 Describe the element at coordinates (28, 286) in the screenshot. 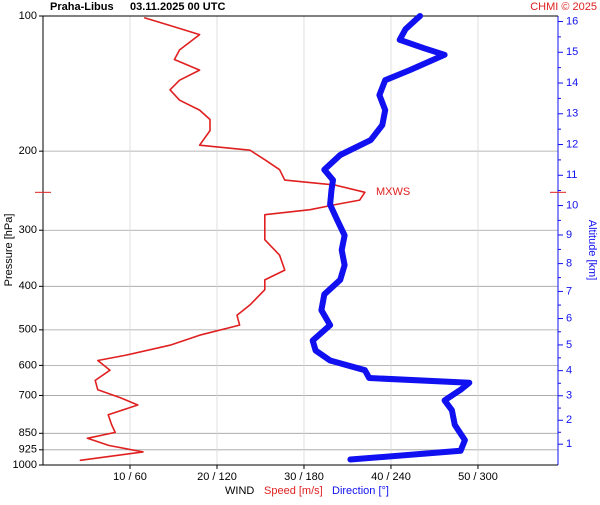

I see `y-tick-label: 400` at that location.